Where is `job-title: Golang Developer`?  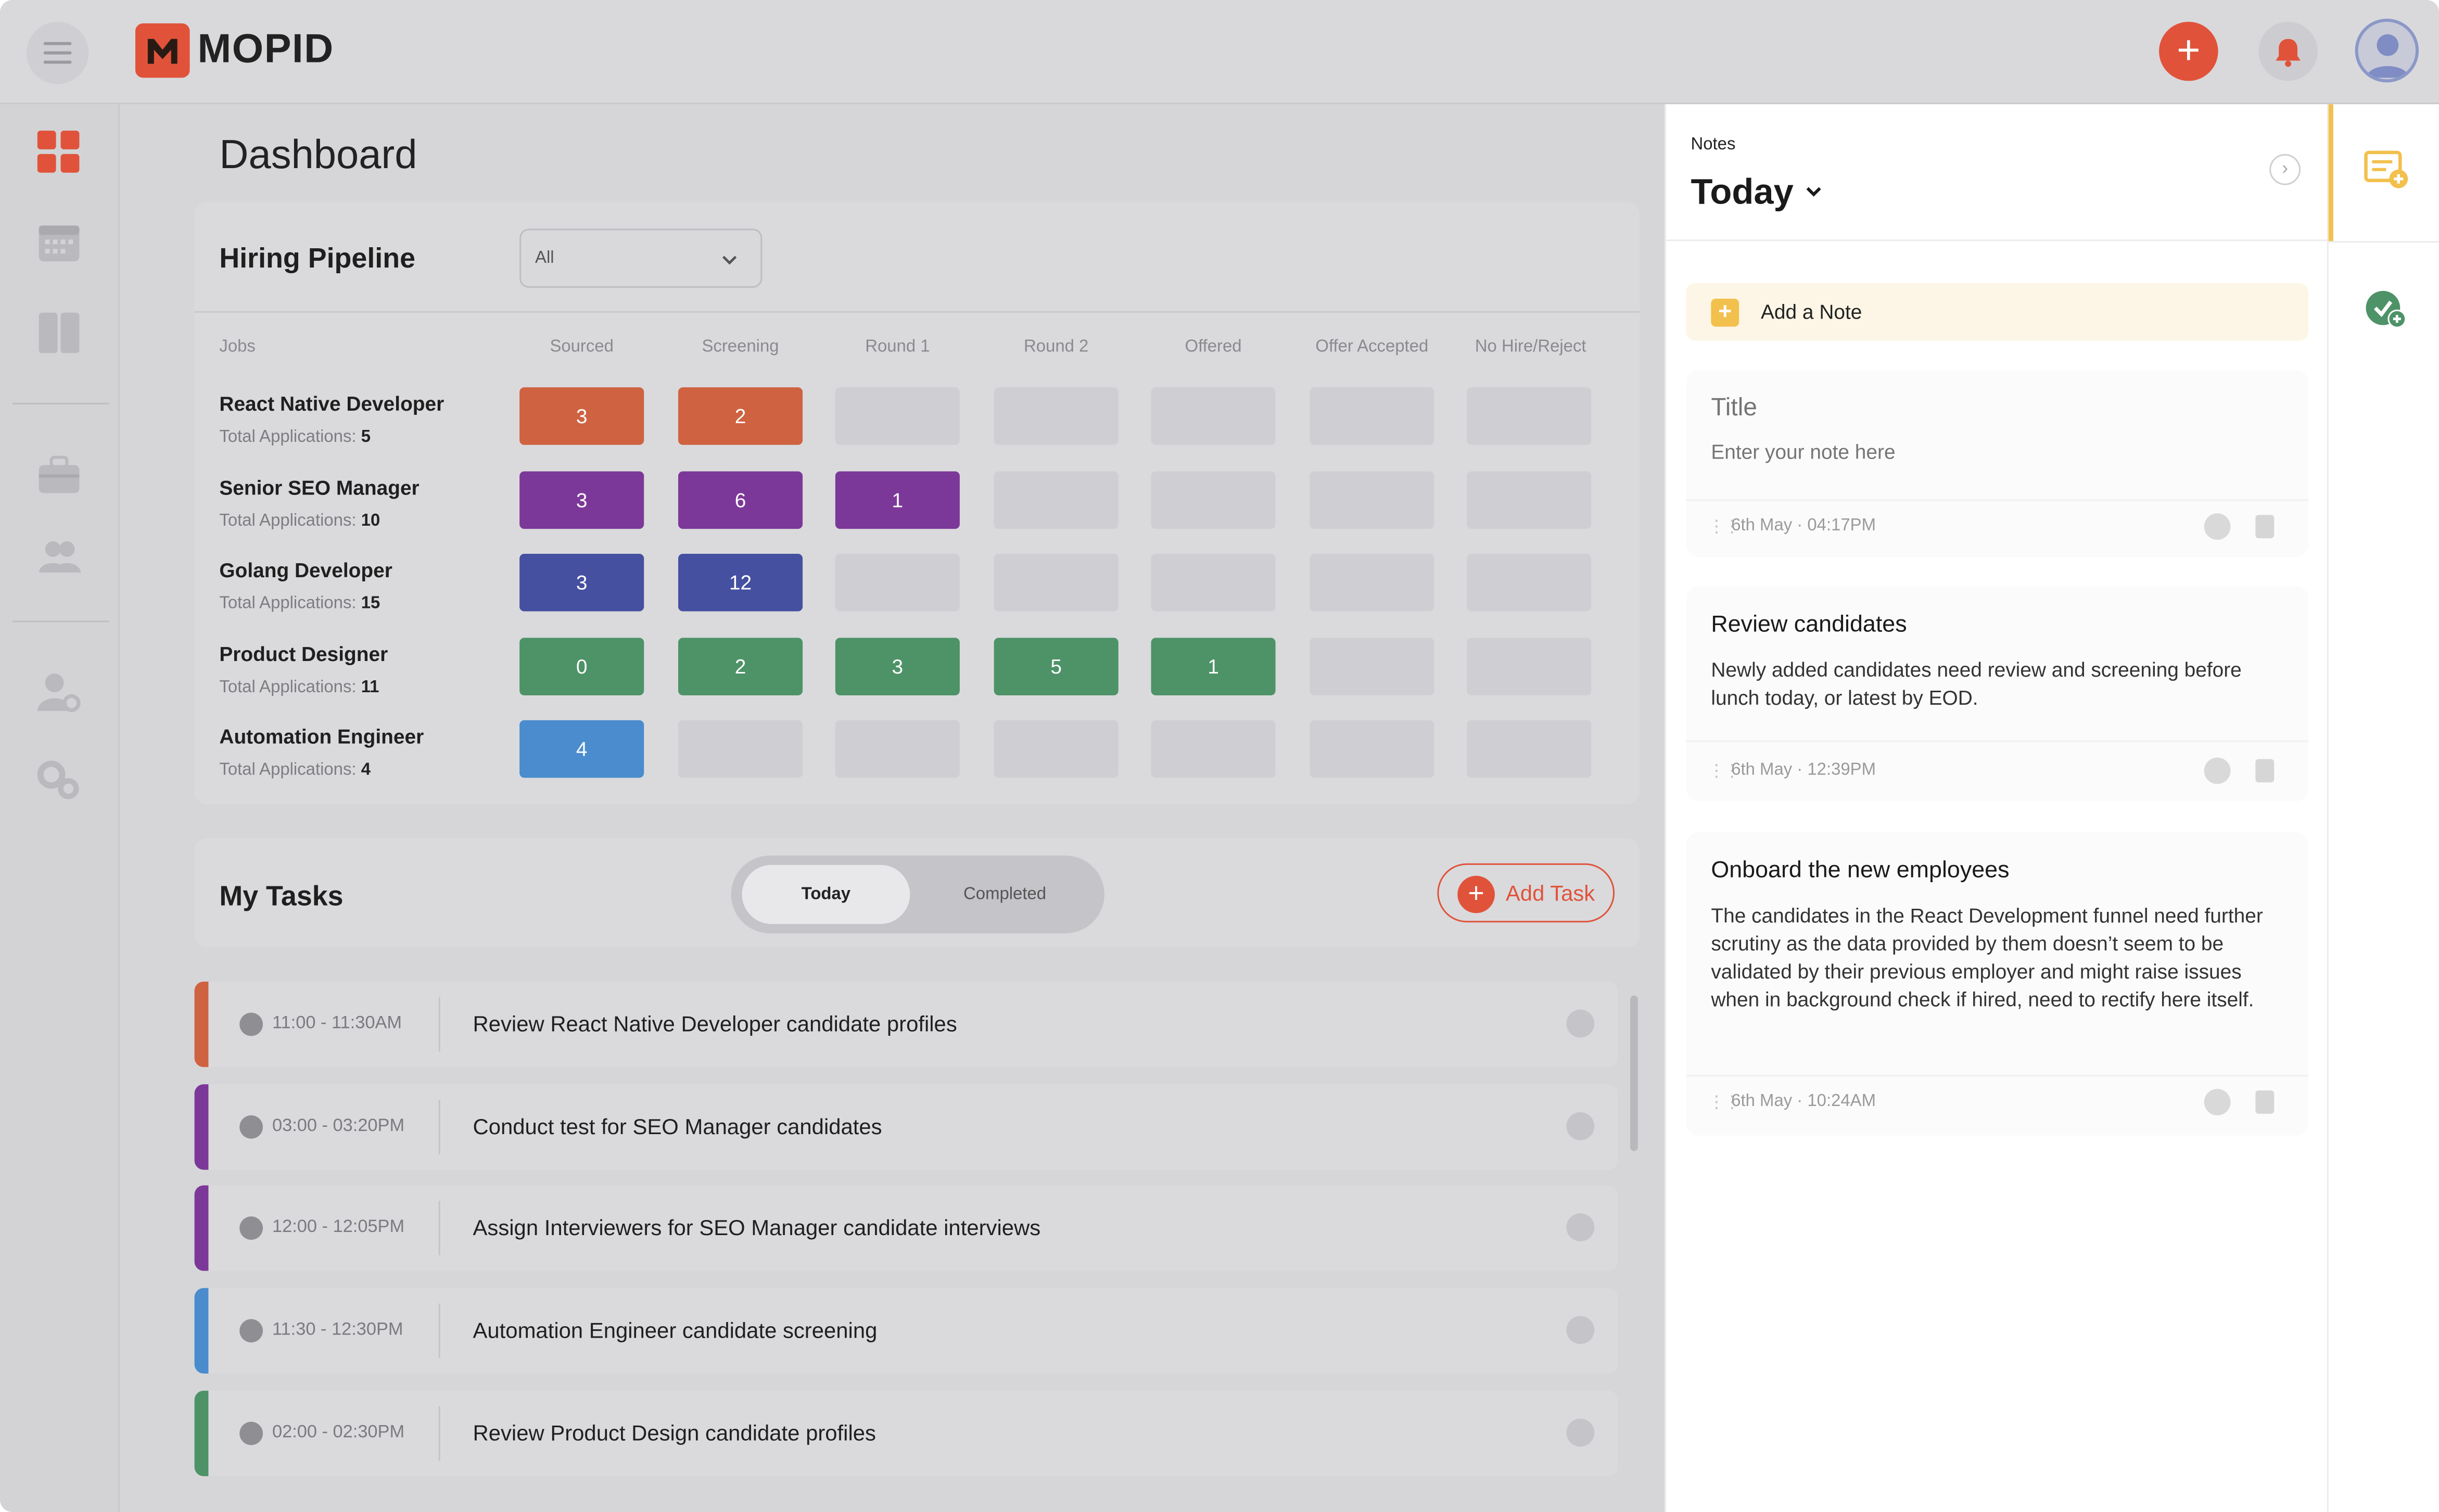 job-title: Golang Developer is located at coordinates (305, 570).